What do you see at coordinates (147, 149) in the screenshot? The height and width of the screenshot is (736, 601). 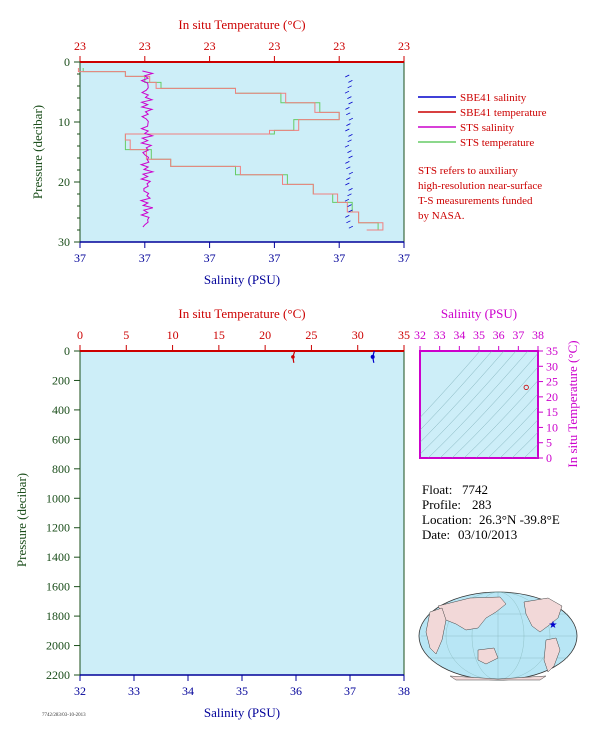 I see `sts-salinity-line` at bounding box center [147, 149].